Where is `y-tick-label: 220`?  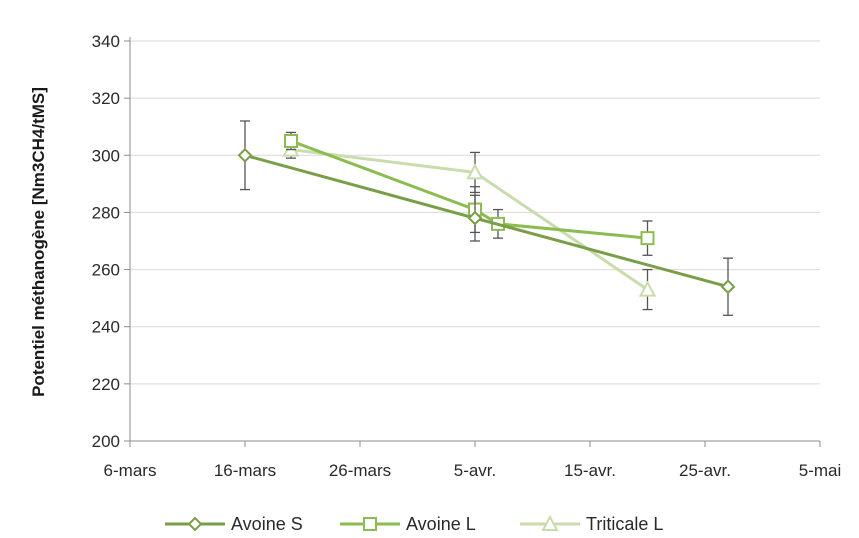
y-tick-label: 220 is located at coordinates (106, 384).